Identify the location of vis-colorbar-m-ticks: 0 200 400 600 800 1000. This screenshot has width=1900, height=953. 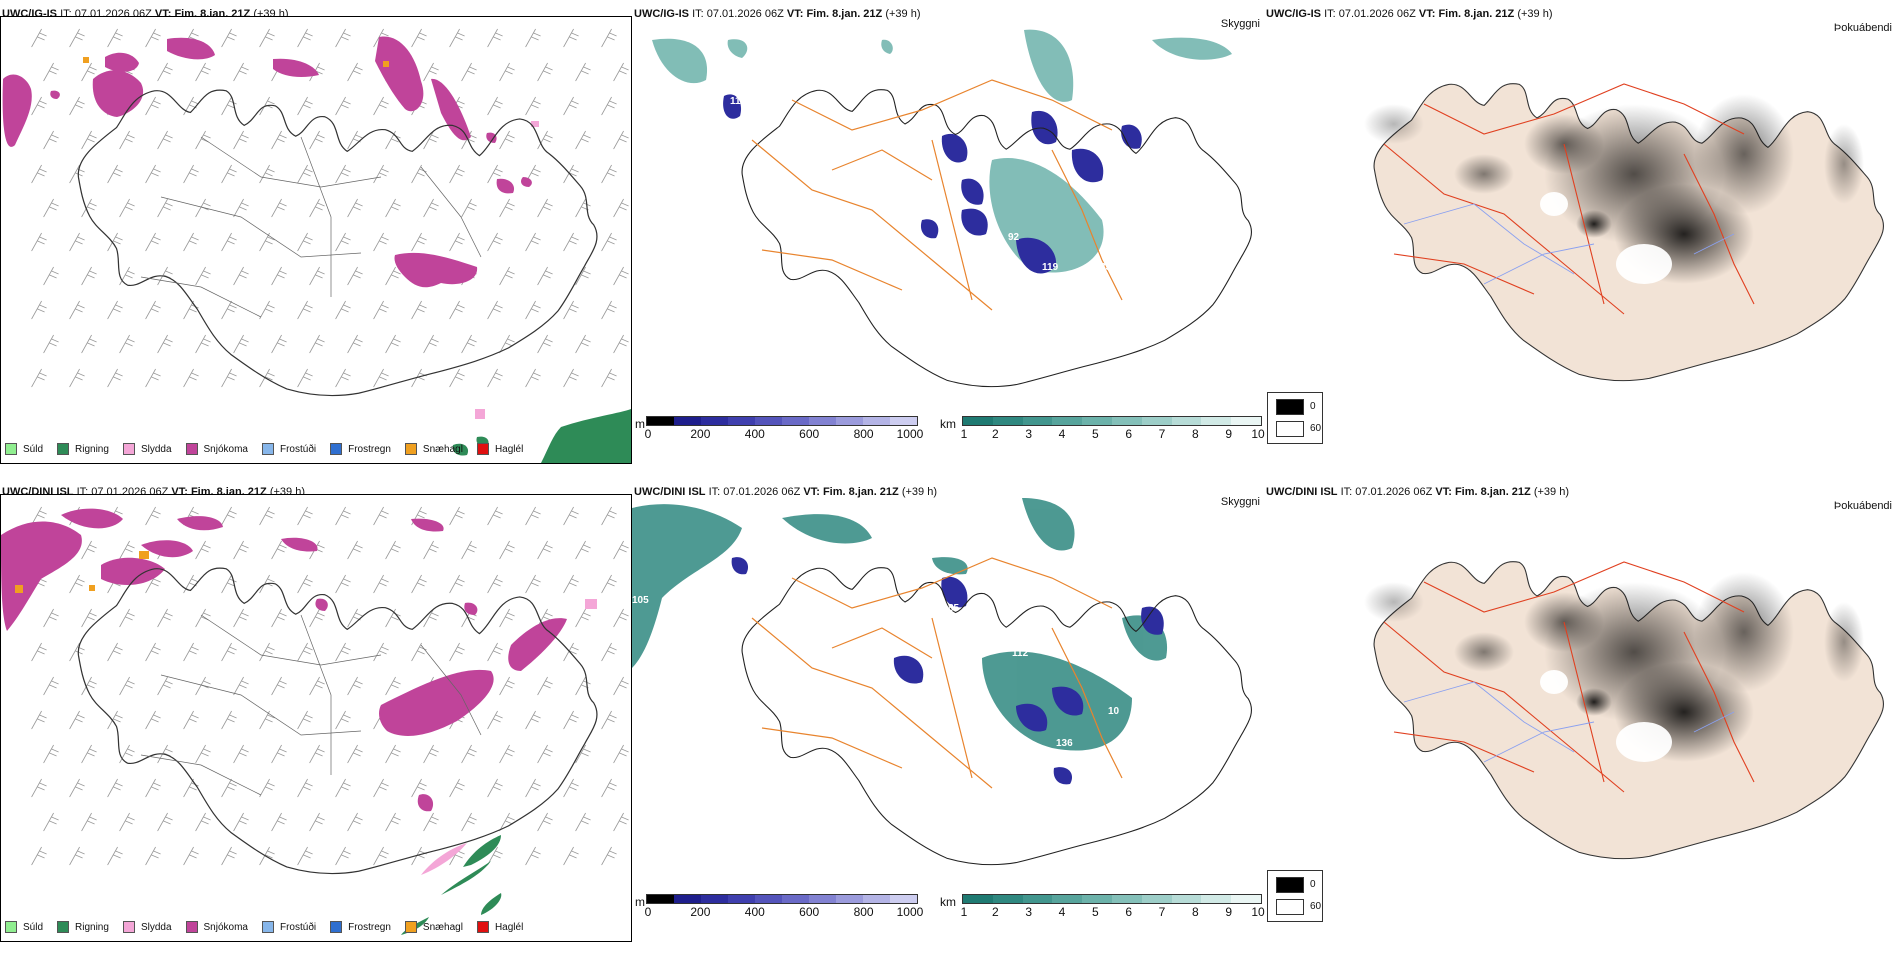
(784, 911).